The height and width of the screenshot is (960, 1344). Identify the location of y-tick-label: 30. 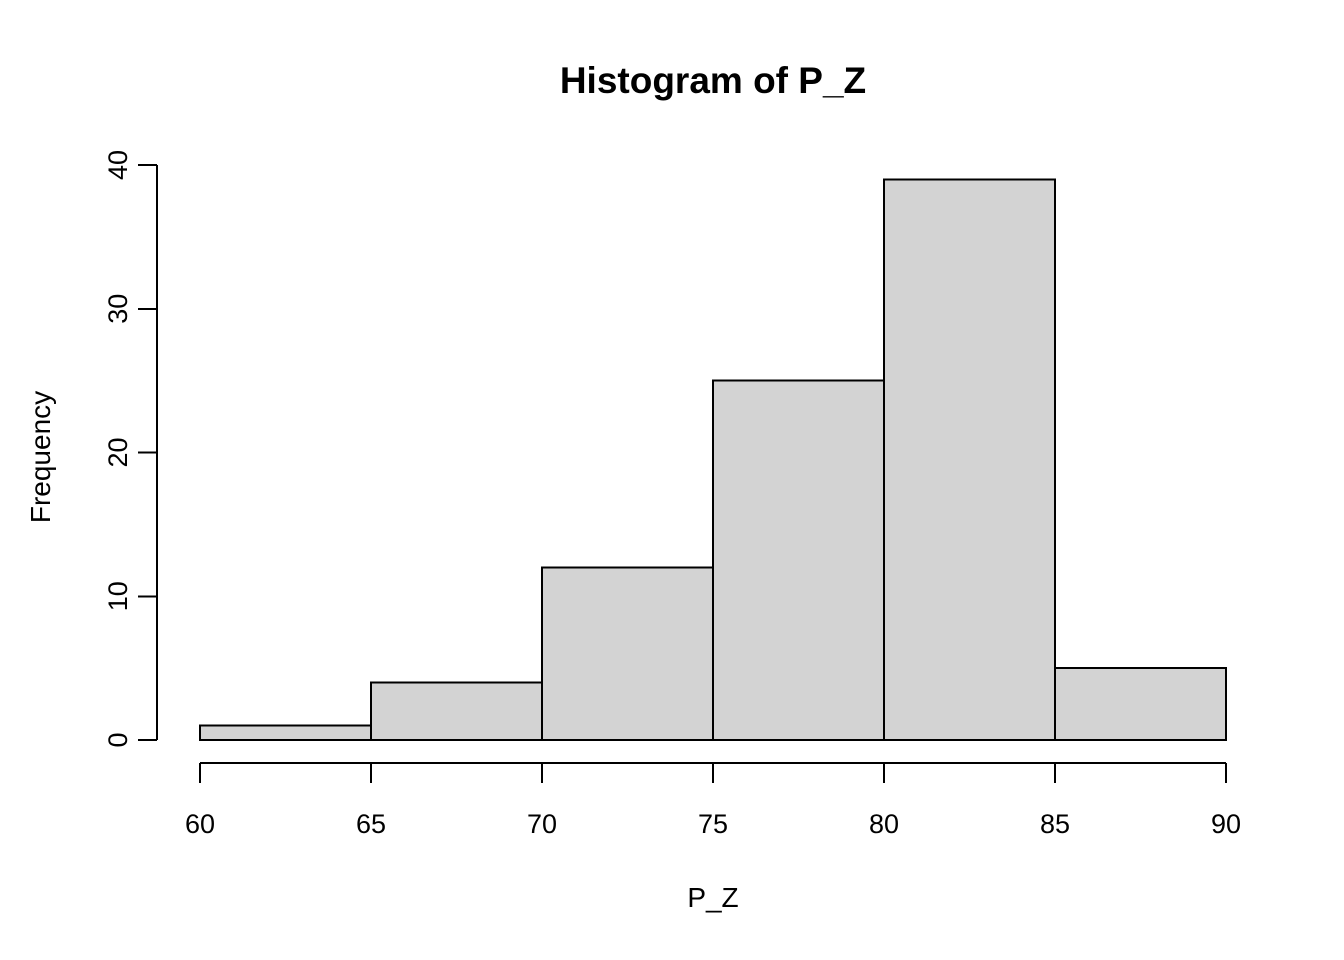
(118, 309).